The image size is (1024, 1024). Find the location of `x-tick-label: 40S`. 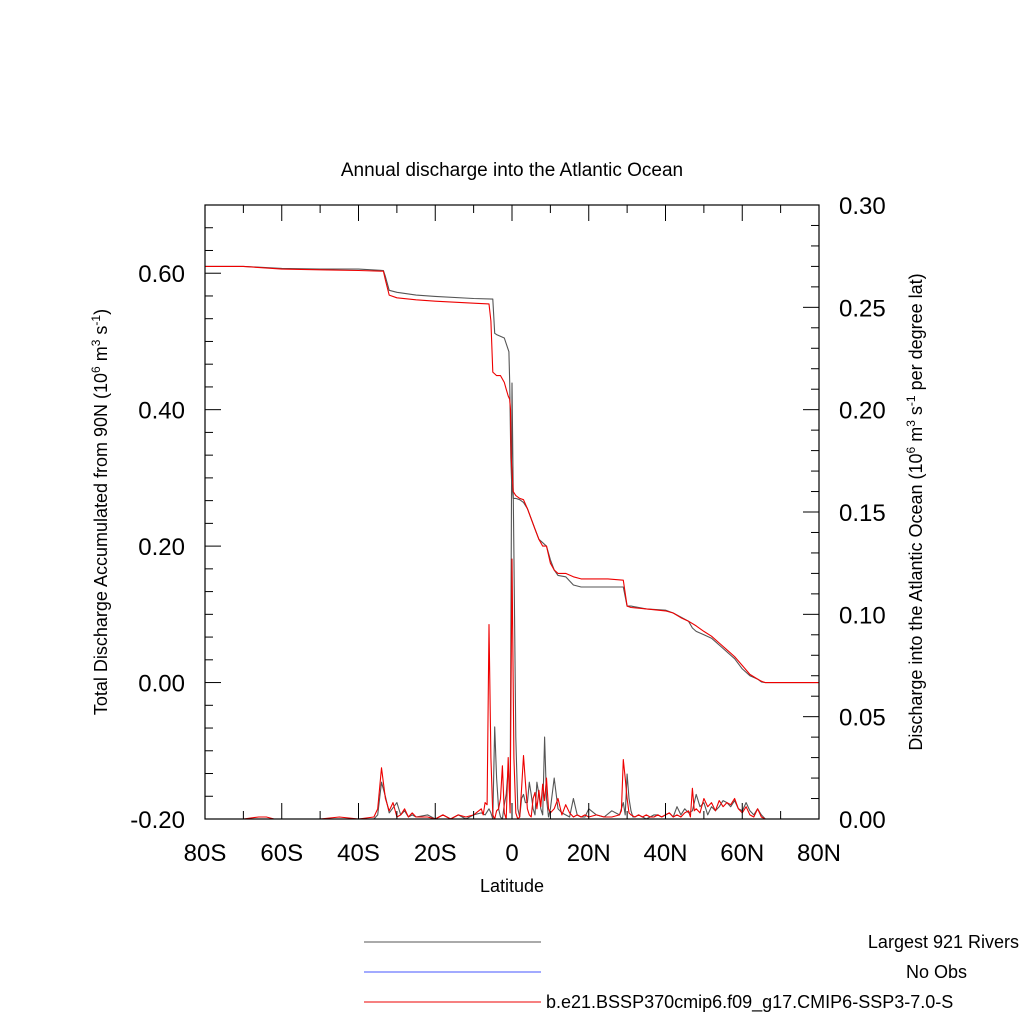

x-tick-label: 40S is located at coordinates (358, 853).